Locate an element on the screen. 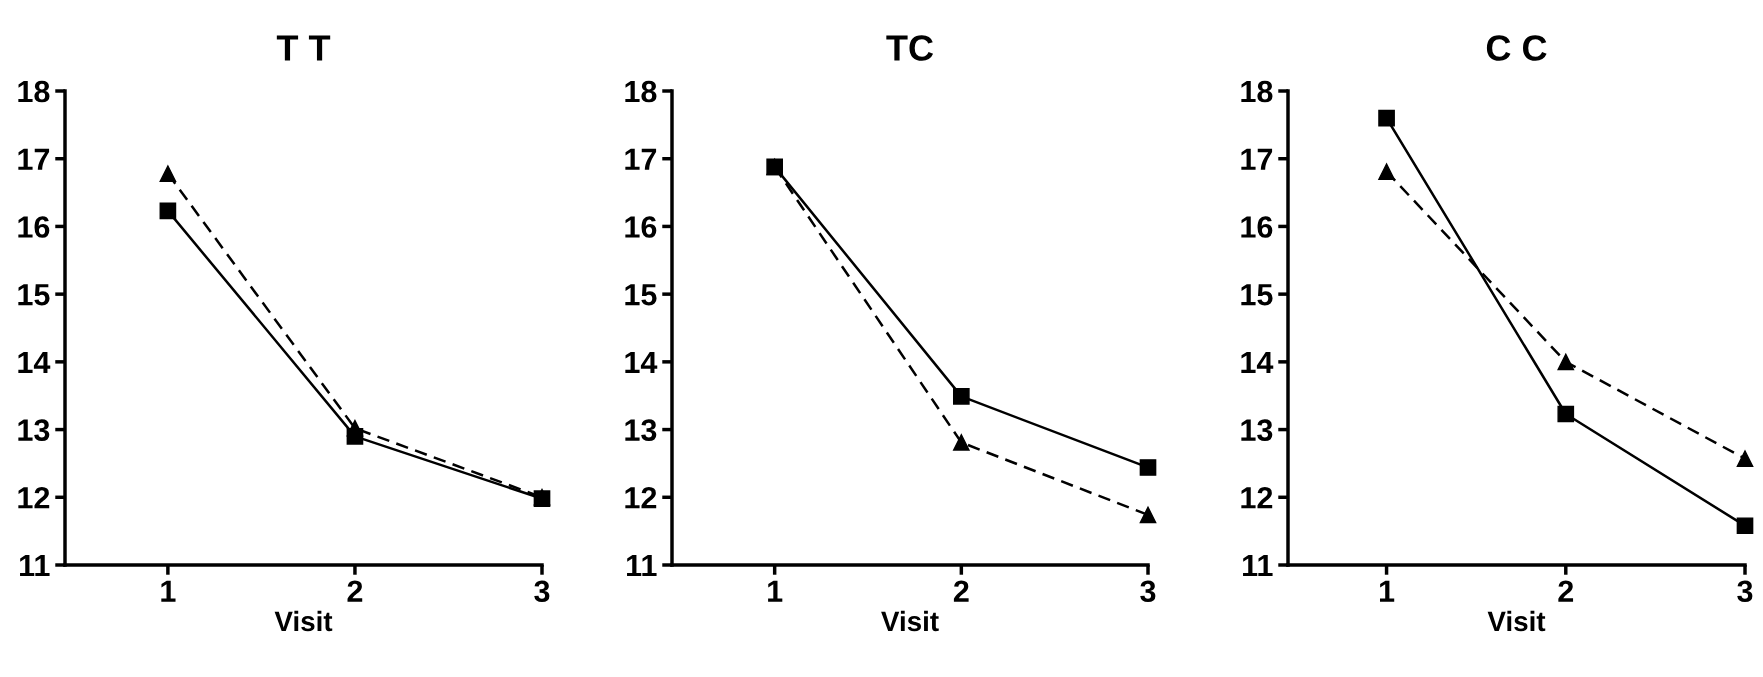  chart-title: TC is located at coordinates (910, 48).